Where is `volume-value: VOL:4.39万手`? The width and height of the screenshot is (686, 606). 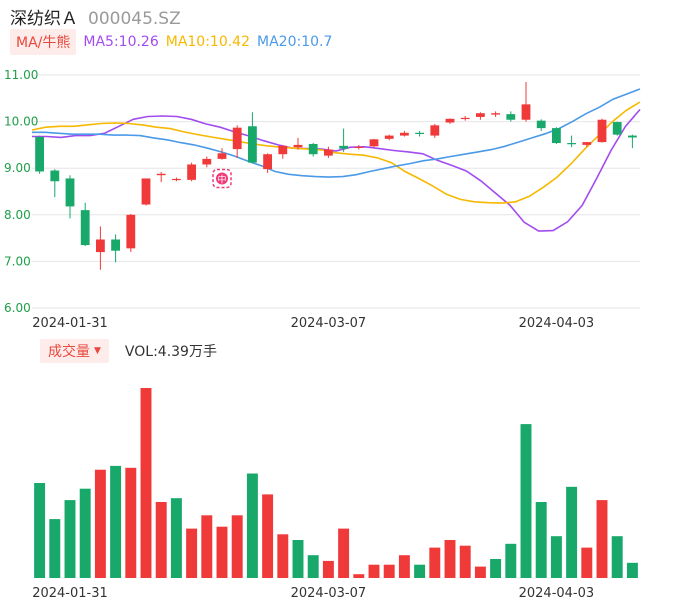
volume-value: VOL:4.39万手 is located at coordinates (170, 352).